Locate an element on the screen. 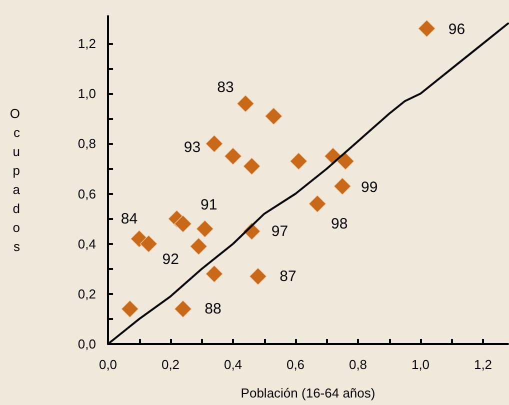 Image resolution: width=509 pixels, height=405 pixels. y-tick-label: 0,6 is located at coordinates (87, 194).